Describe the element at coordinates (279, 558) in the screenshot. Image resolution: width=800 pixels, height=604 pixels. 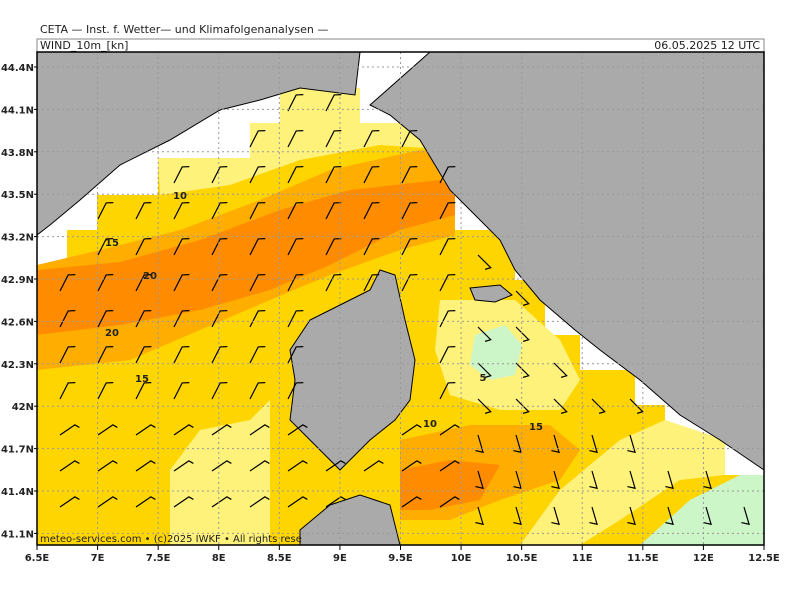
I see `lon-label: 8.5E` at that location.